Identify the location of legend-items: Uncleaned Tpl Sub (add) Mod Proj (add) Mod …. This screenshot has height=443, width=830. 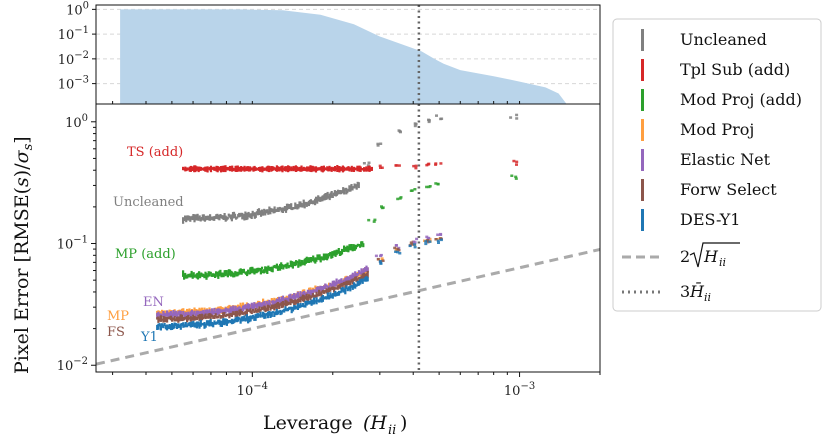
(721, 130).